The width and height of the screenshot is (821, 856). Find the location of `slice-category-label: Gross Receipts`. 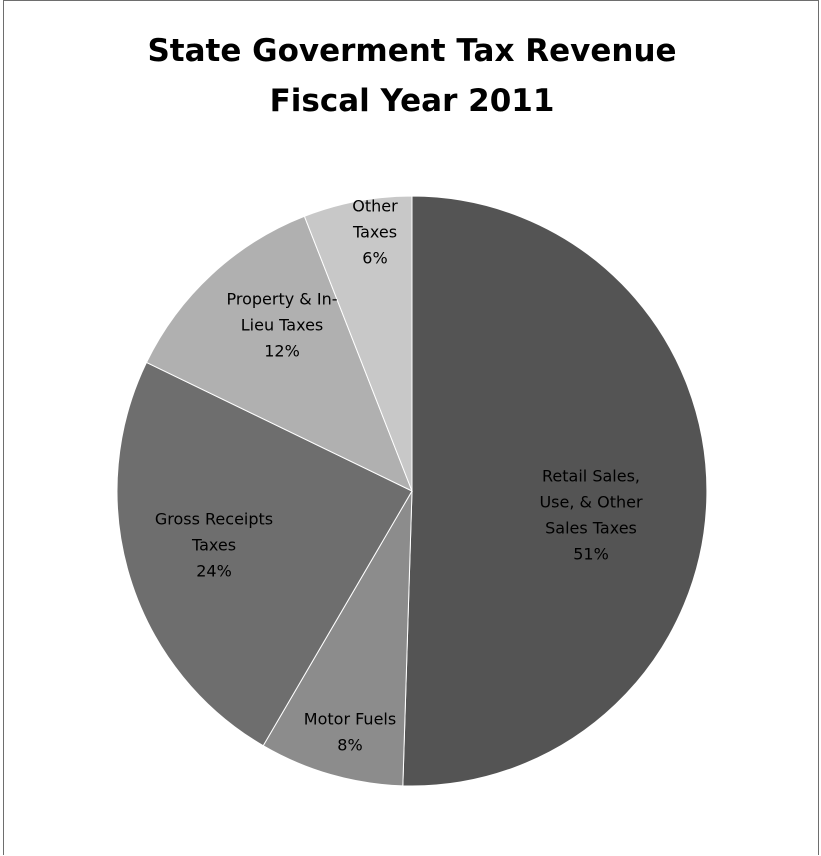

slice-category-label: Gross Receipts is located at coordinates (214, 519).